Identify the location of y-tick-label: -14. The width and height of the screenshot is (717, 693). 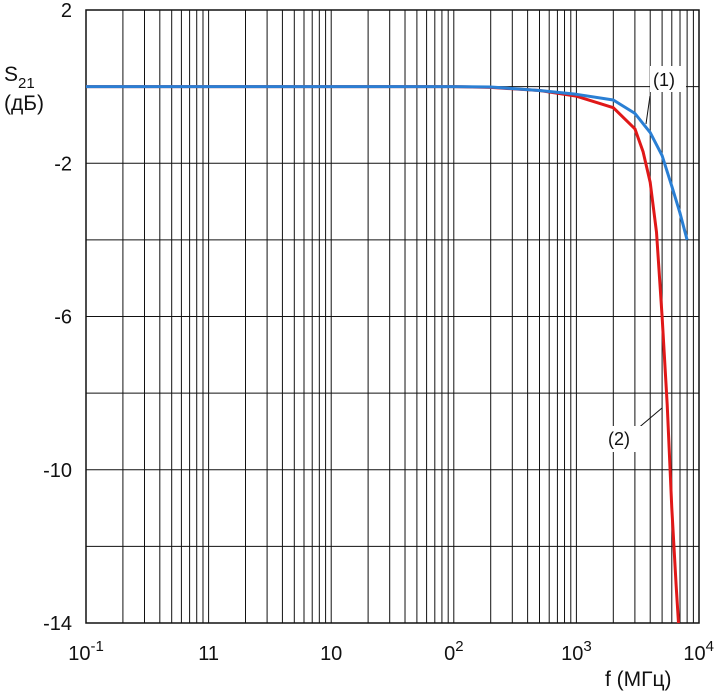
(57, 624).